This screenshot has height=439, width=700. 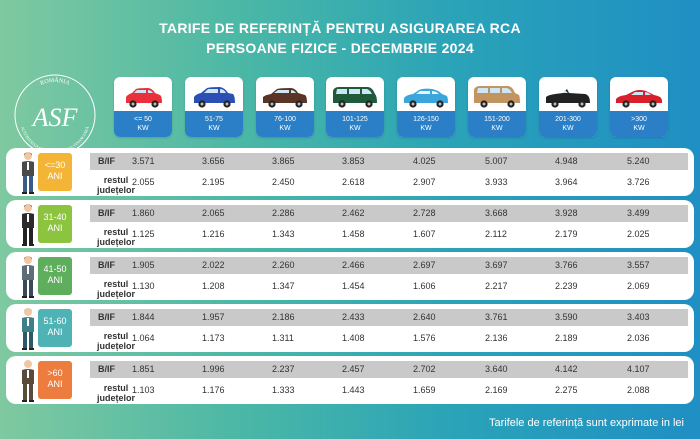 What do you see at coordinates (638, 213) in the screenshot?
I see `bif-value: 3.499` at bounding box center [638, 213].